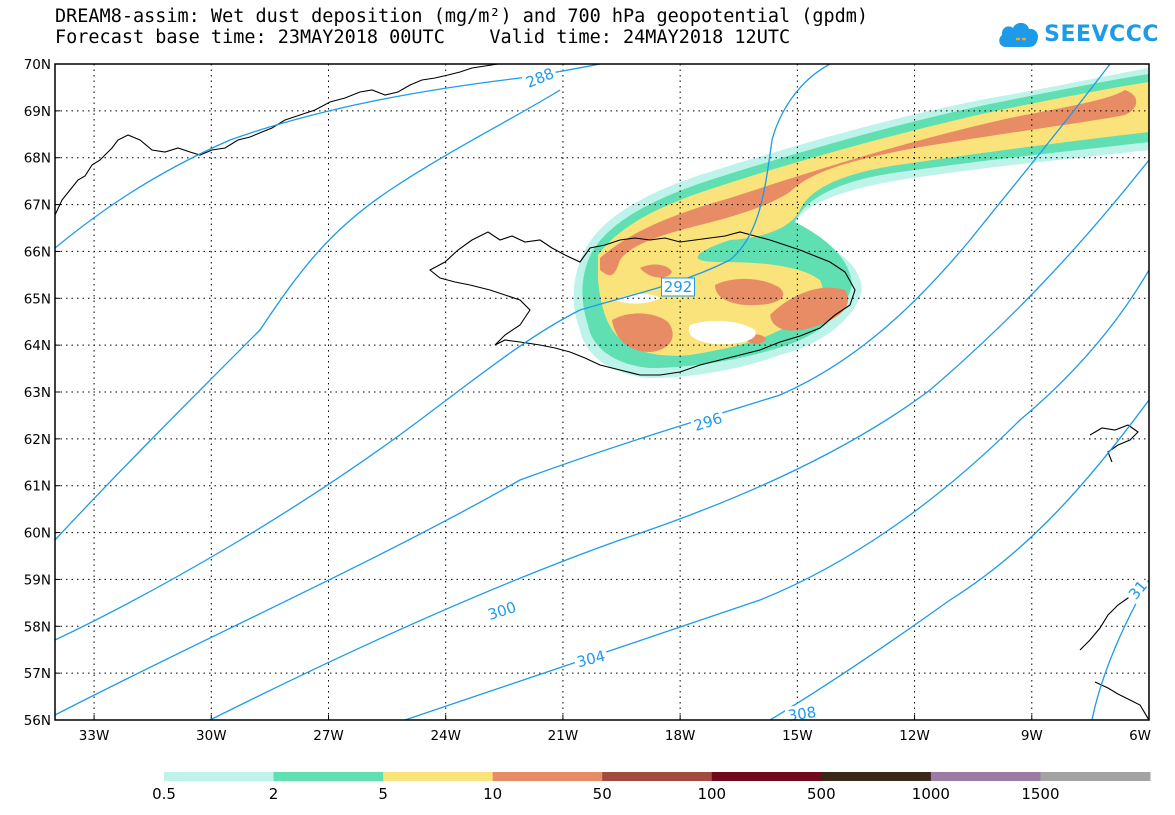 This screenshot has height=815, width=1175. I want to click on norway-coast, so click(1114, 653).